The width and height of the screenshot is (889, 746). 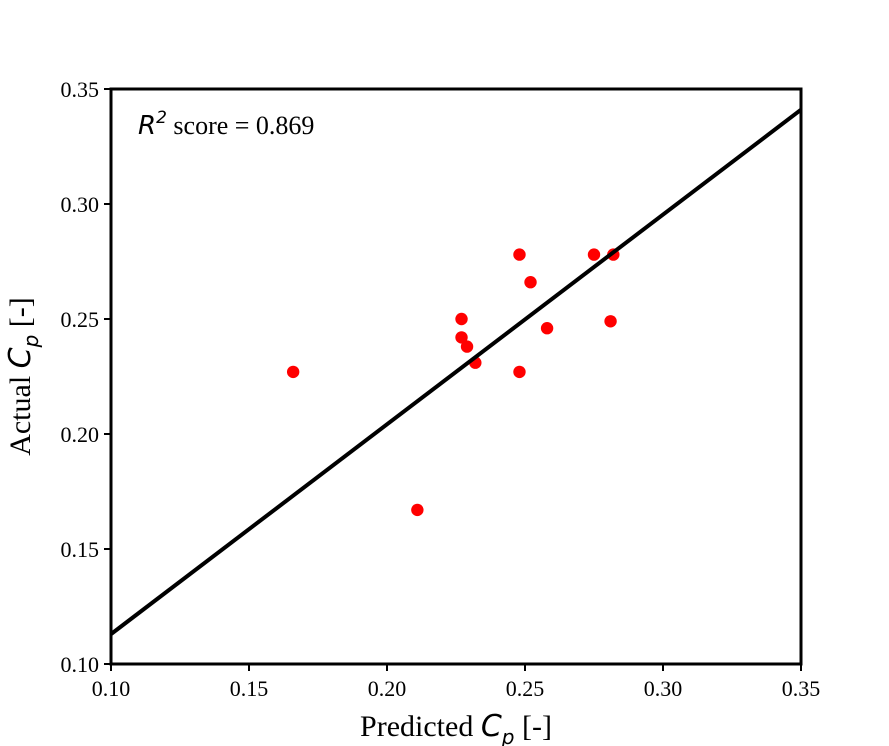 I want to click on x-tick-label: 0.35, so click(x=801, y=688).